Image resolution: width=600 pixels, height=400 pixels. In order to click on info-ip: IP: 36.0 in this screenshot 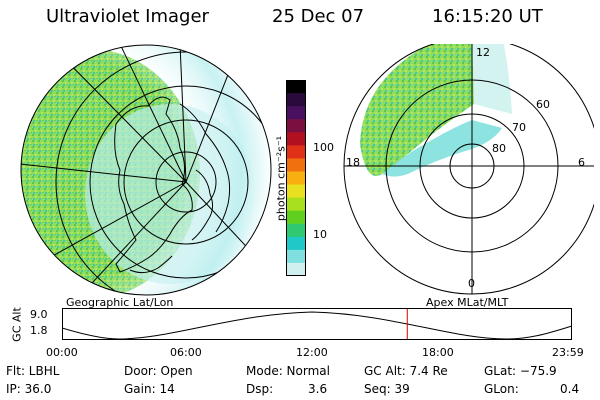, I will do `click(29, 389)`.